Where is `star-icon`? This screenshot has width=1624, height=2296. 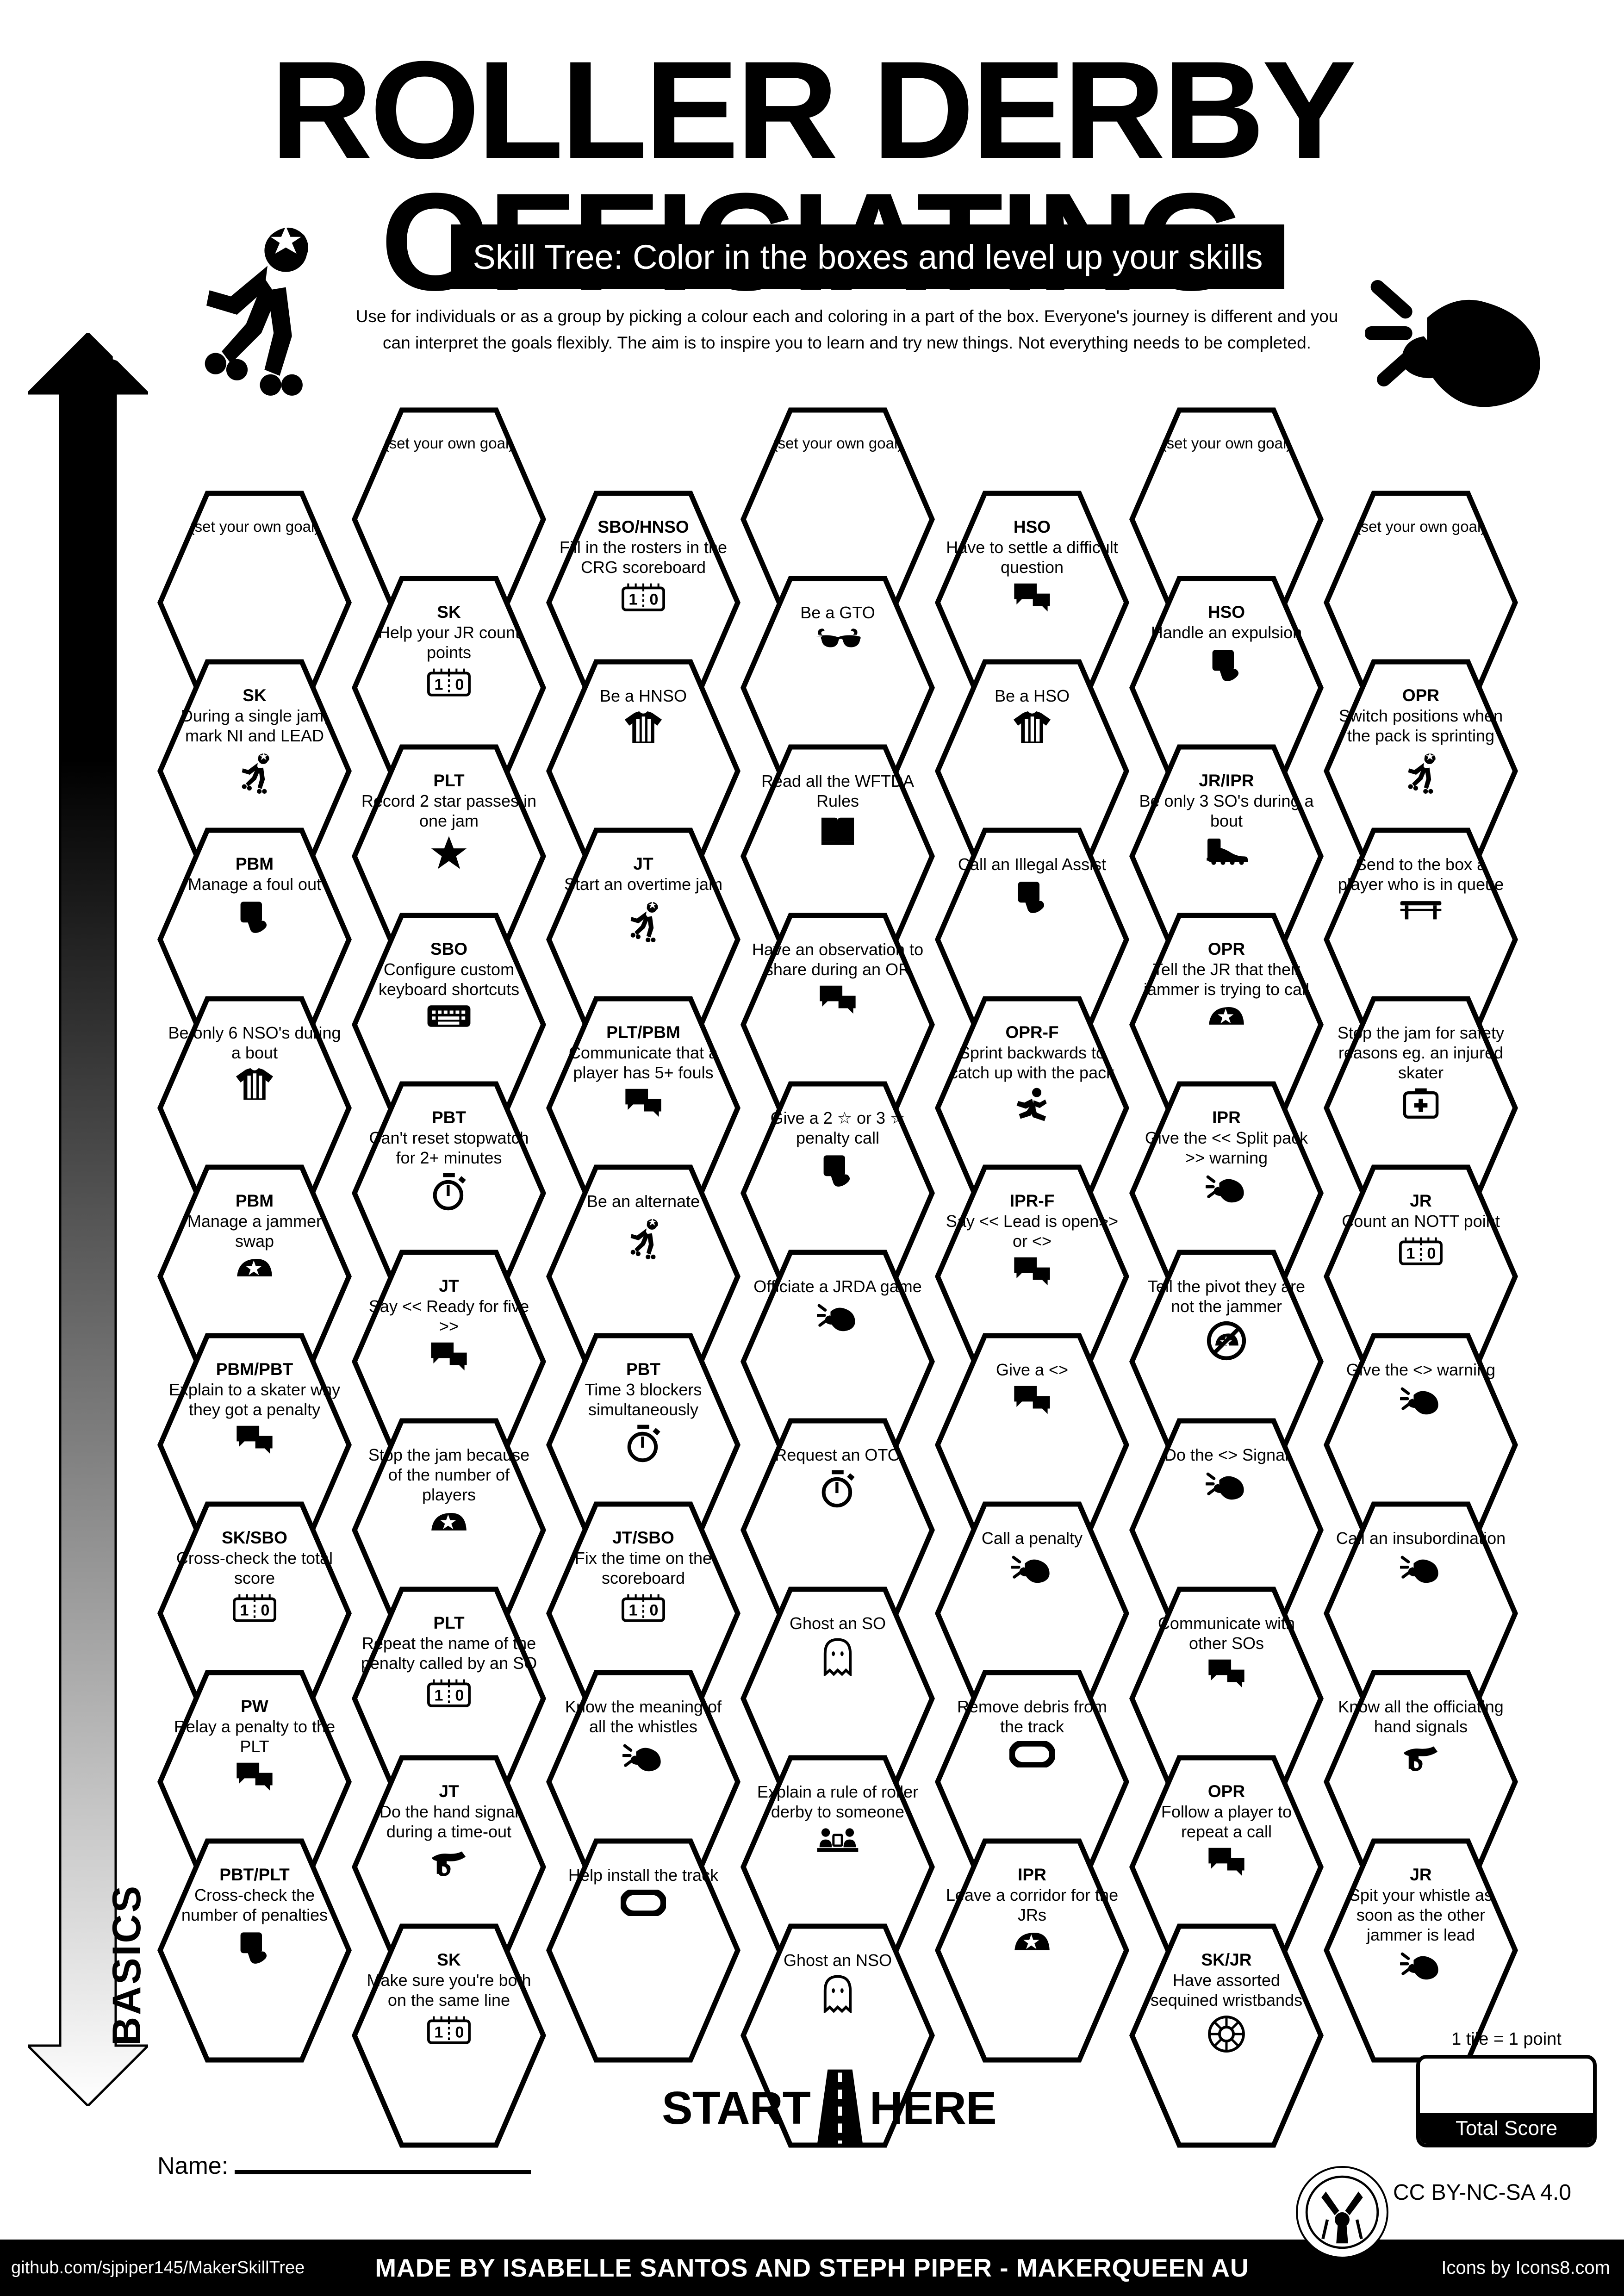 star-icon is located at coordinates (449, 853).